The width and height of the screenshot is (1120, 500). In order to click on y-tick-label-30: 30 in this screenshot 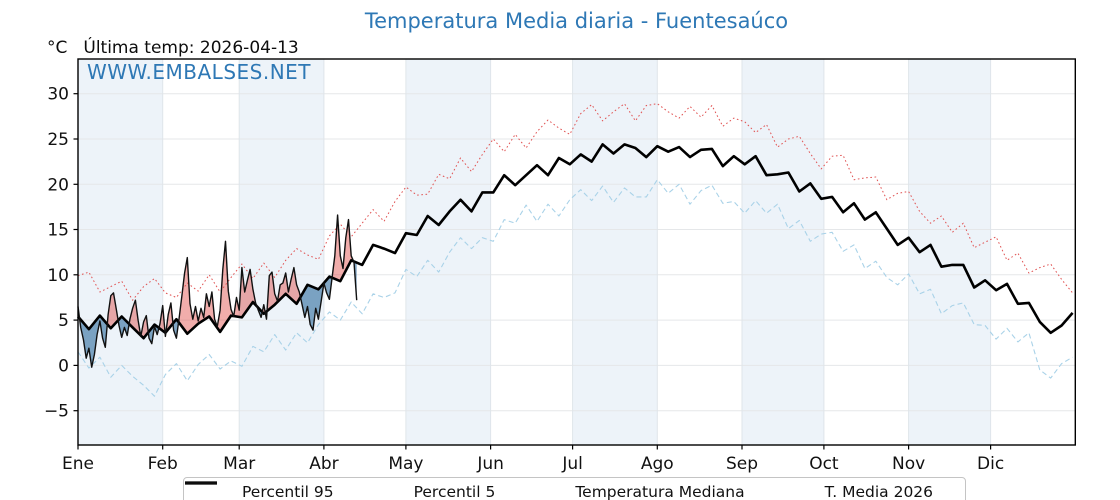, I will do `click(58, 95)`.